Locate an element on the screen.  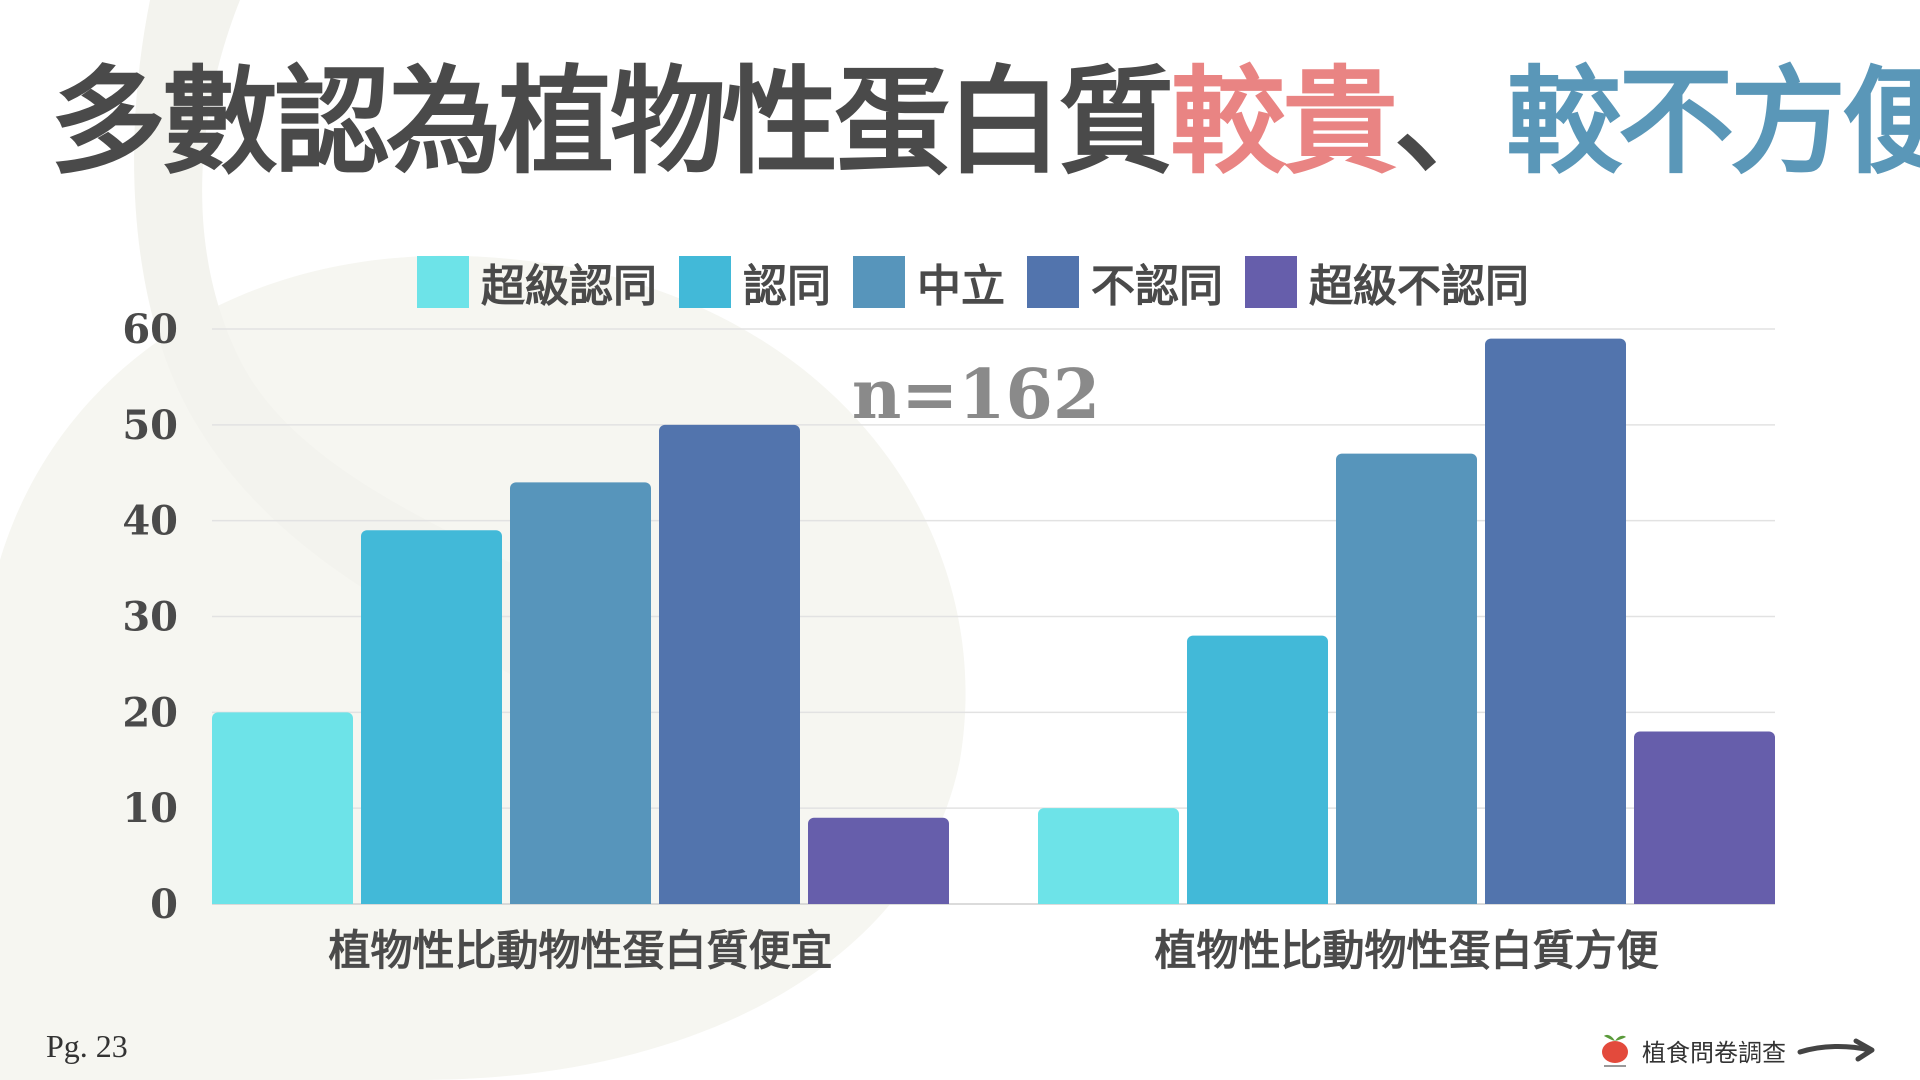
footer-brand: 植食問卷調查 is located at coordinates (1737, 1050).